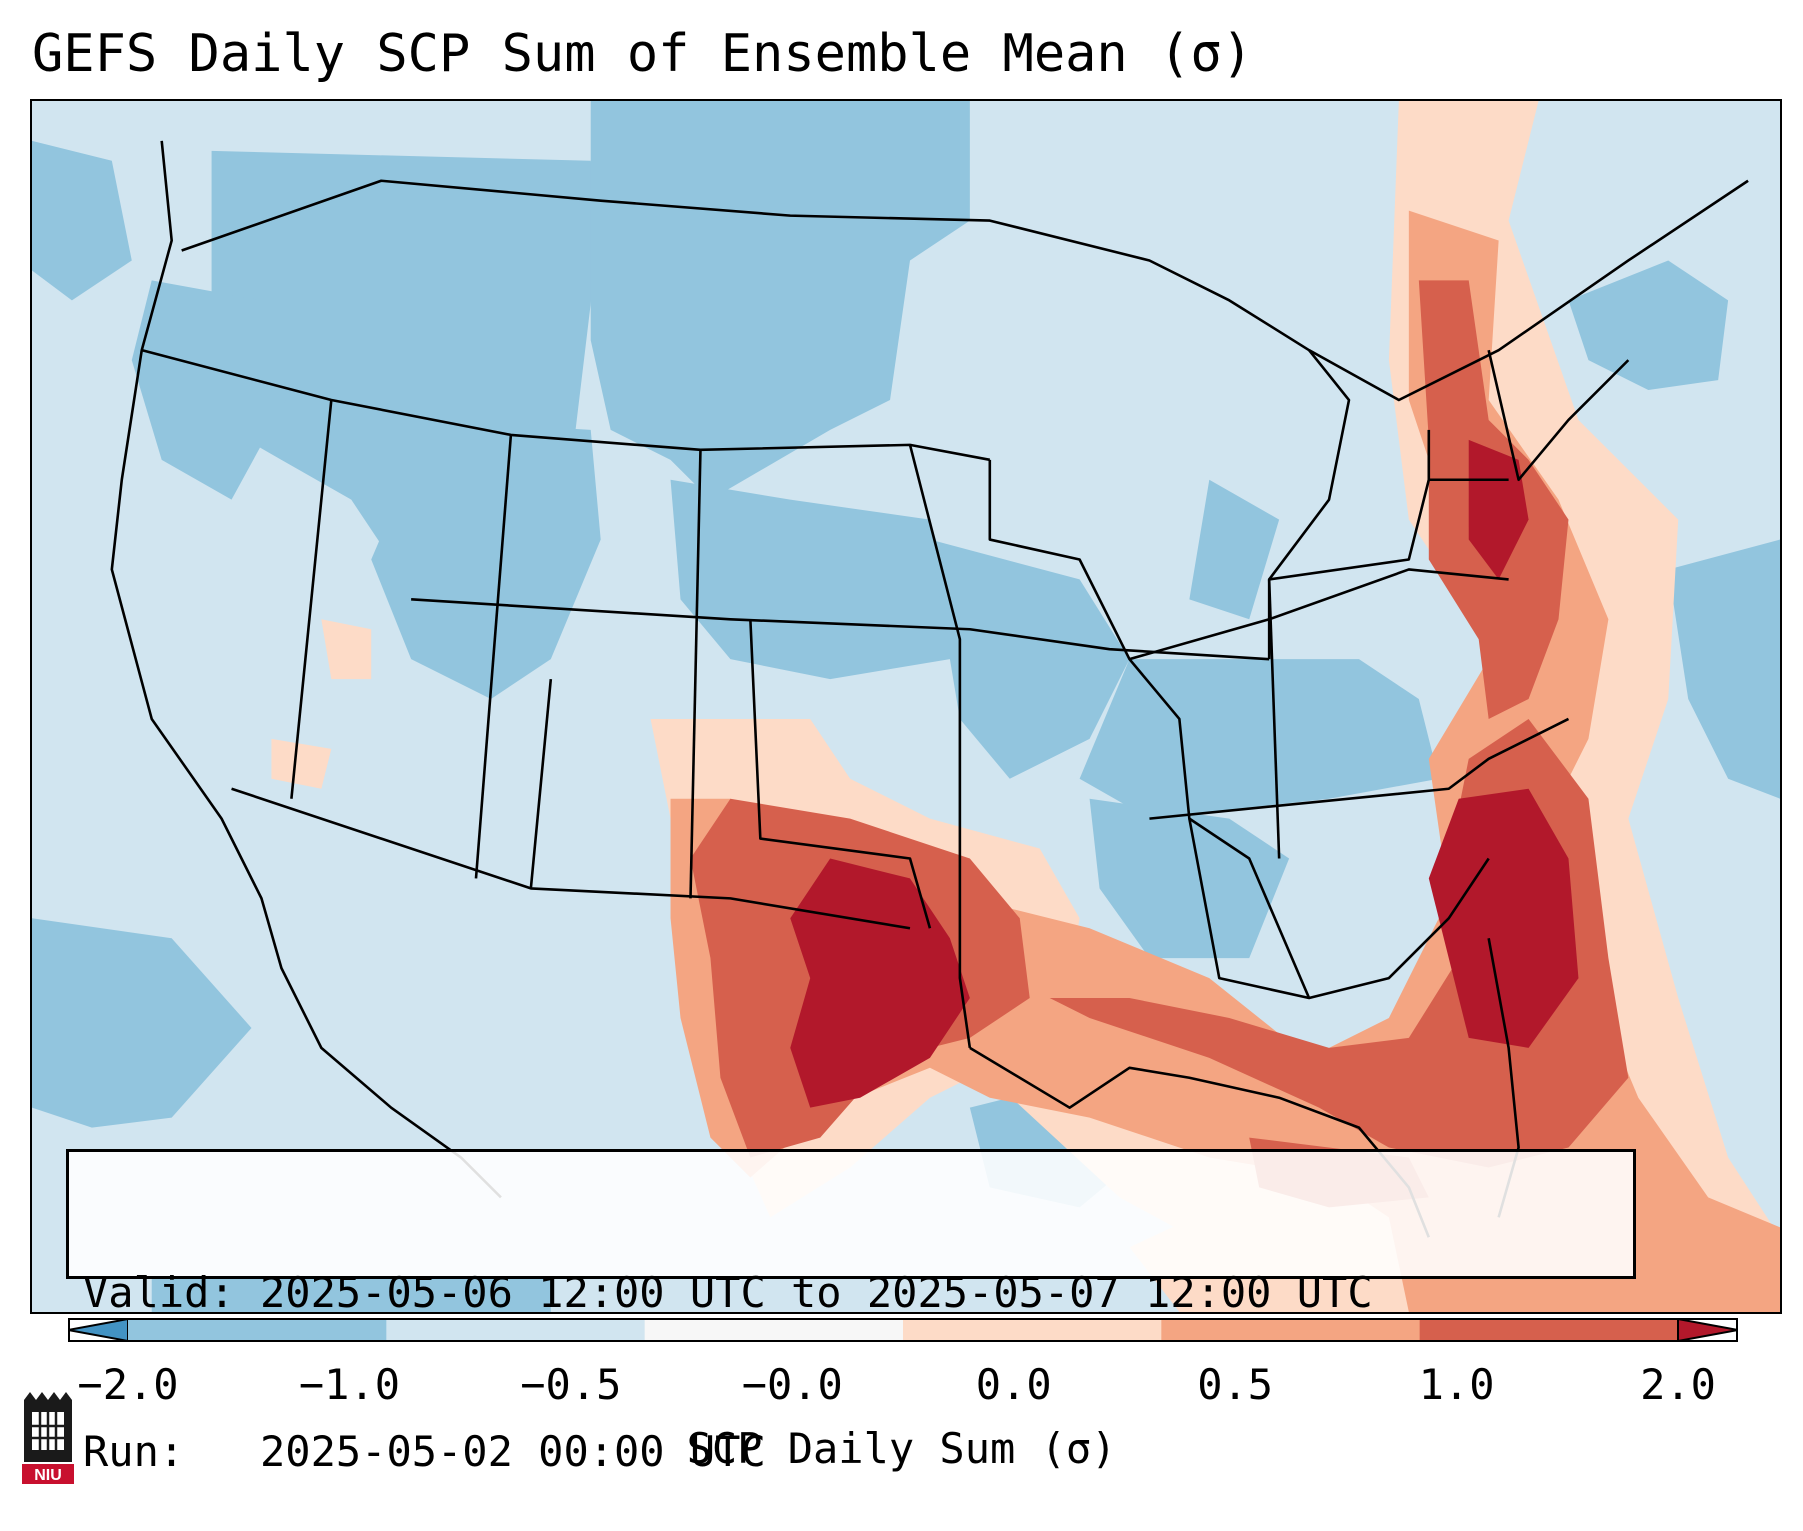 This screenshot has height=1531, width=1803. Describe the element at coordinates (1013, 1384) in the screenshot. I see `colorbar-tick-label: 0.0` at that location.